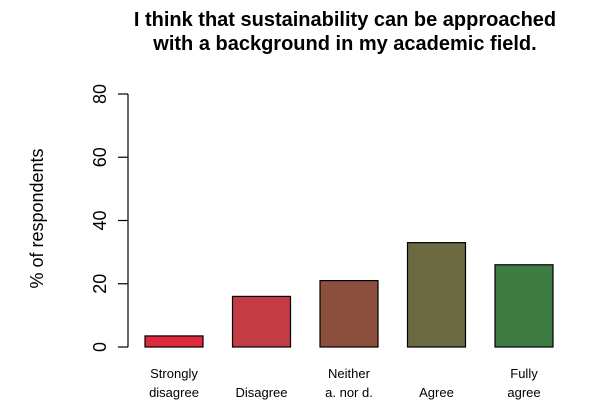  Describe the element at coordinates (37, 218) in the screenshot. I see `y-axis-label: % of respondents` at that location.